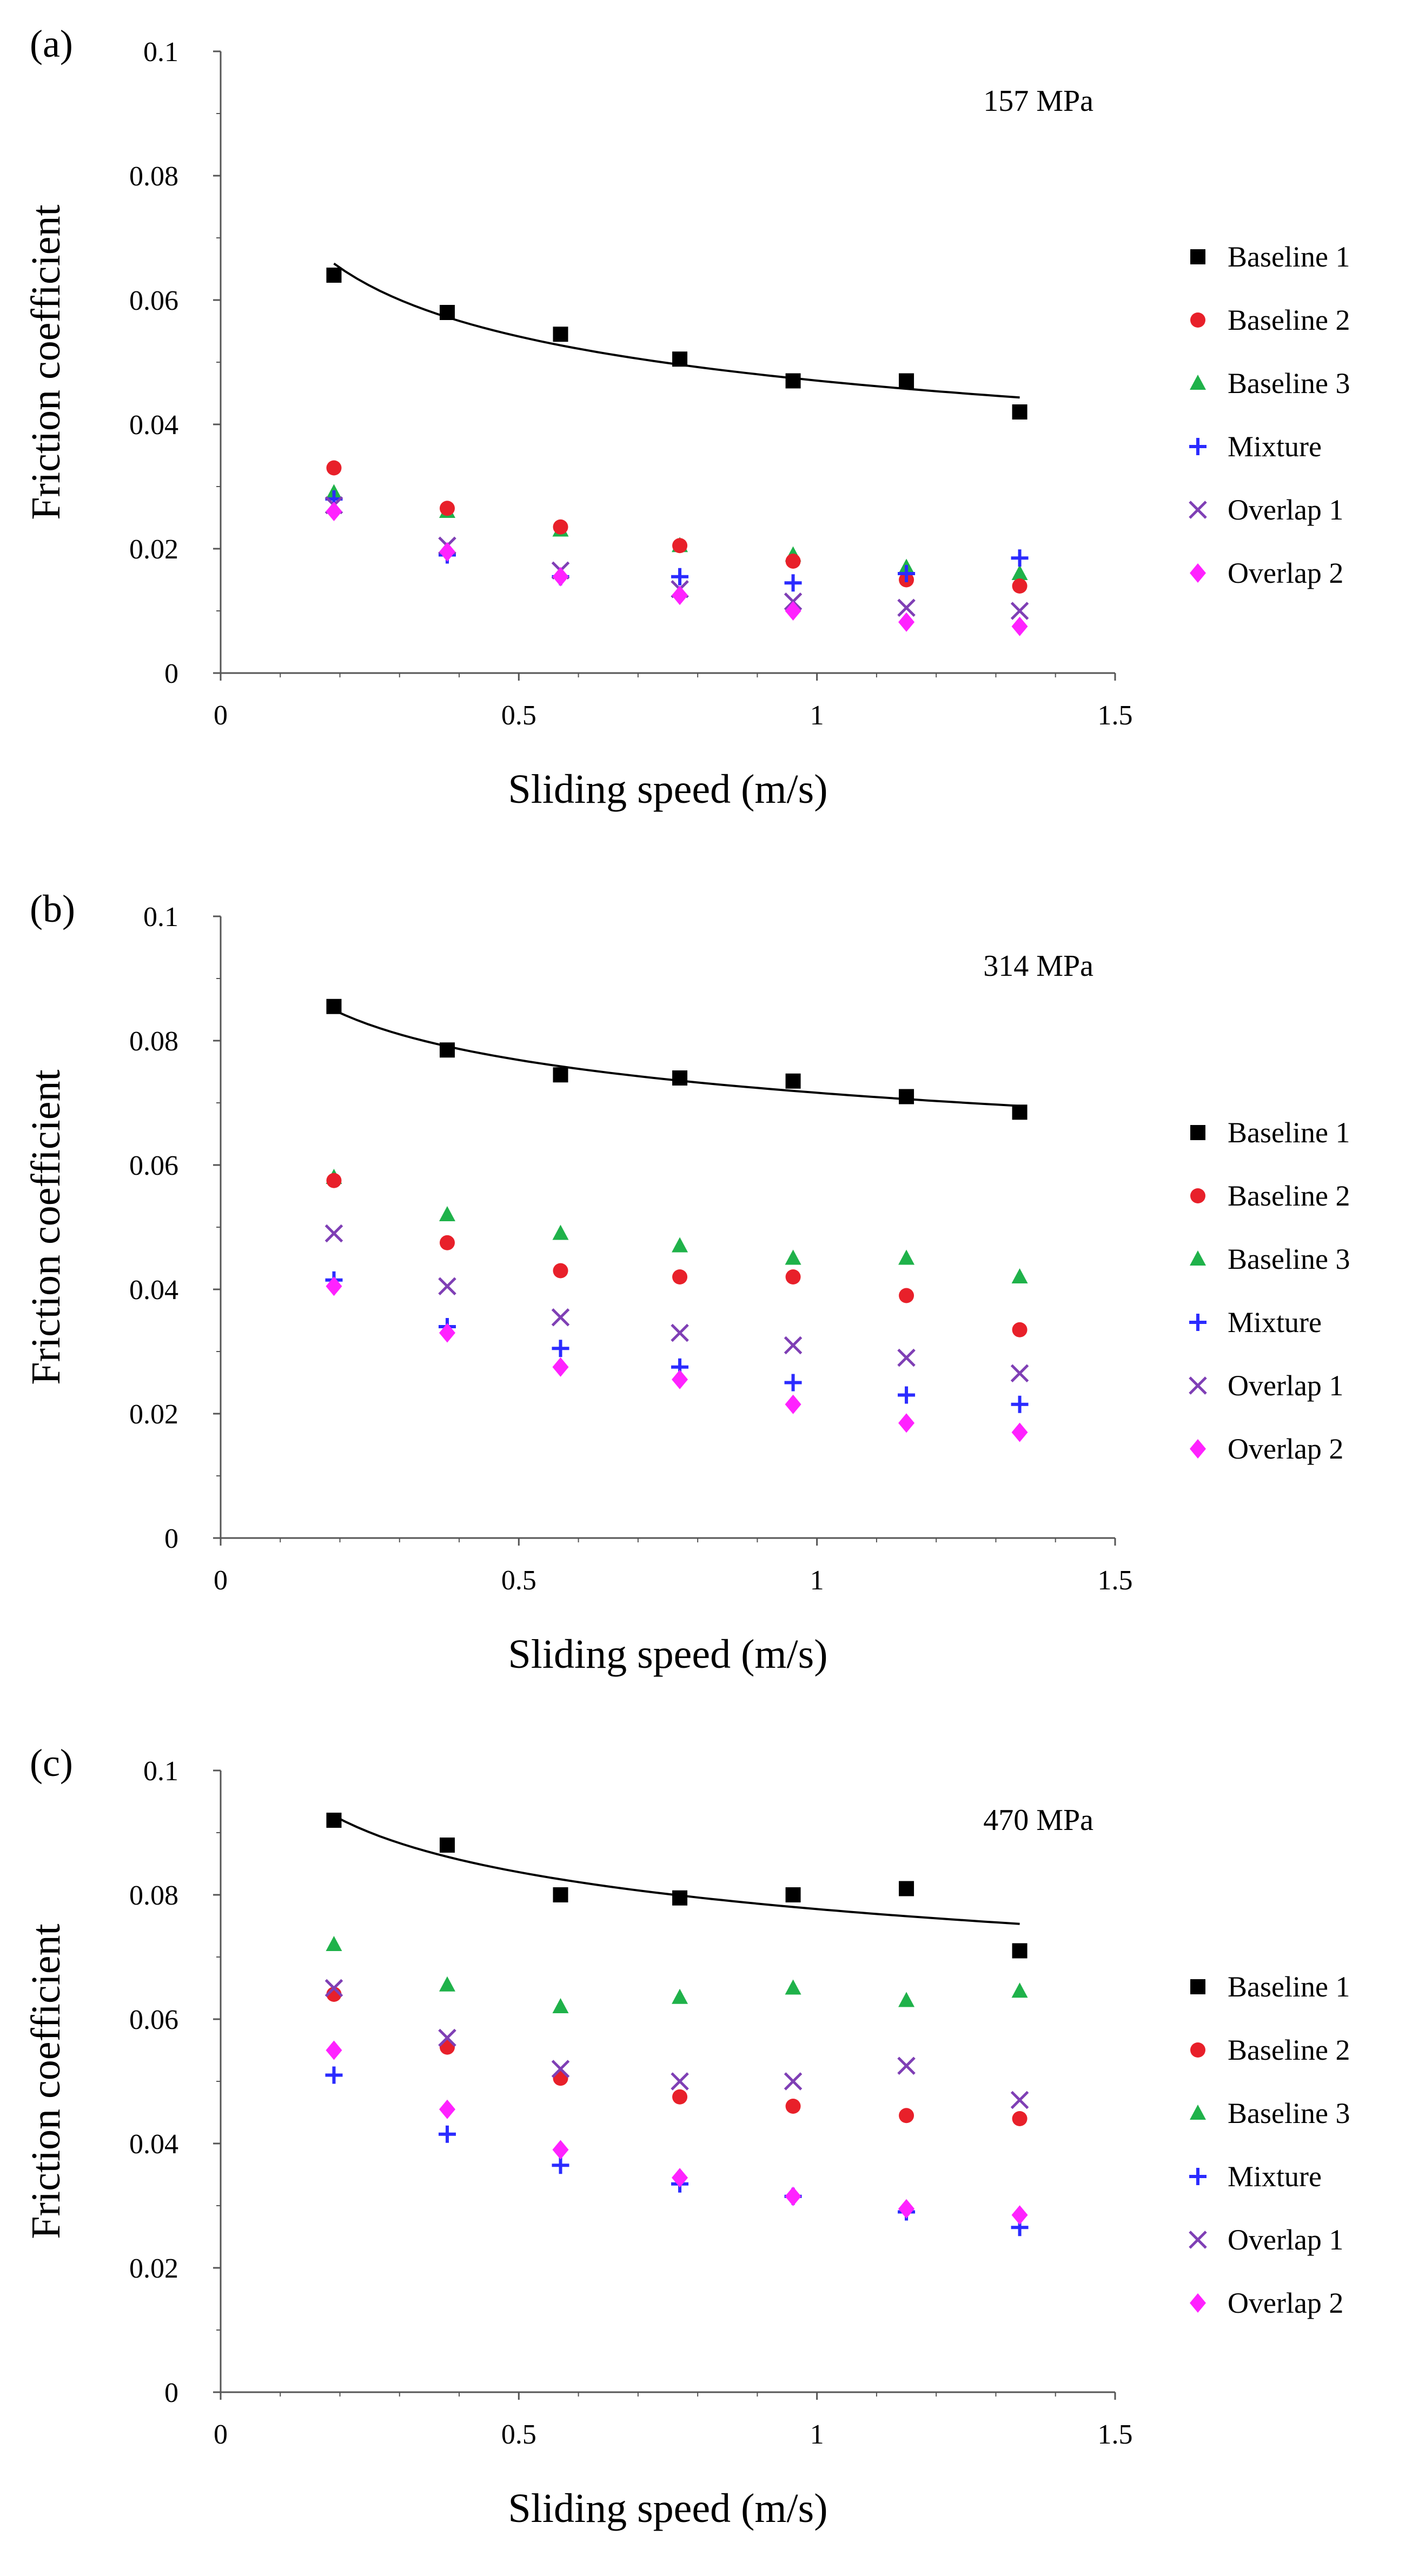 The image size is (1412, 2576). Describe the element at coordinates (1285, 2240) in the screenshot. I see `legend-label: Overlap 1` at that location.